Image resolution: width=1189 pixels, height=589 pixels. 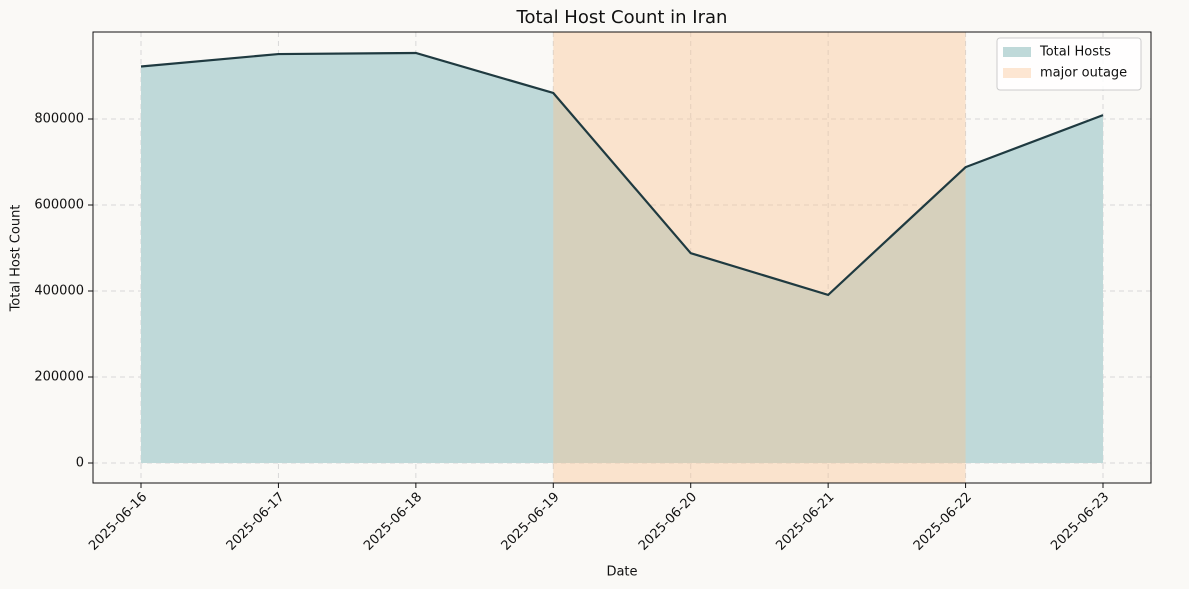 I want to click on legend-box, so click(x=1069, y=64).